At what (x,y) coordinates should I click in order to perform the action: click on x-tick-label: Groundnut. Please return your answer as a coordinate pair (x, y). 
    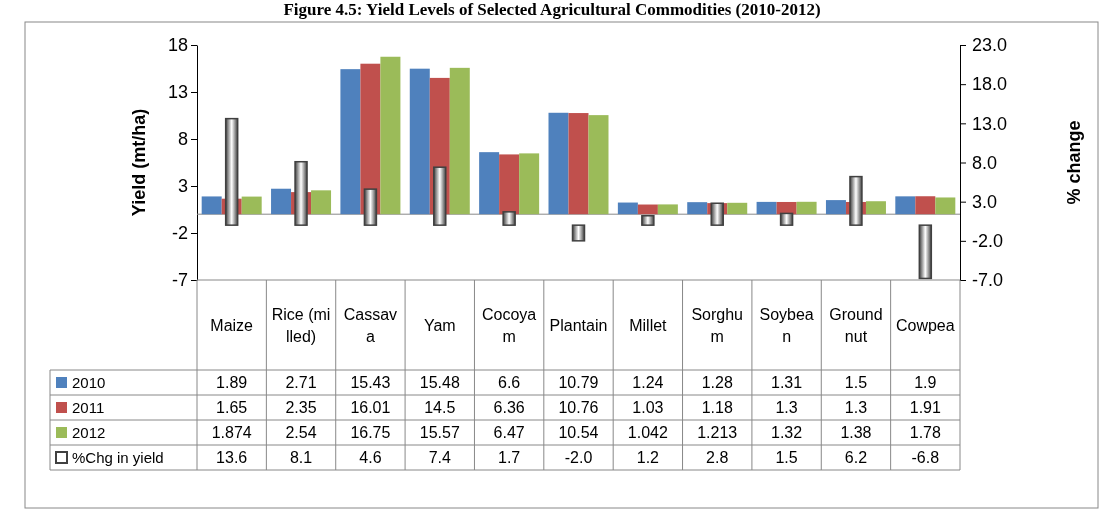
    Looking at the image, I should click on (856, 325).